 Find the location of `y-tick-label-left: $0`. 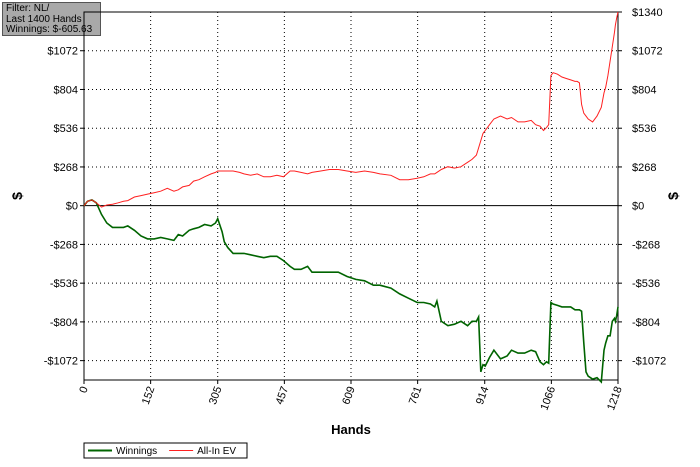

y-tick-label-left: $0 is located at coordinates (72, 207).